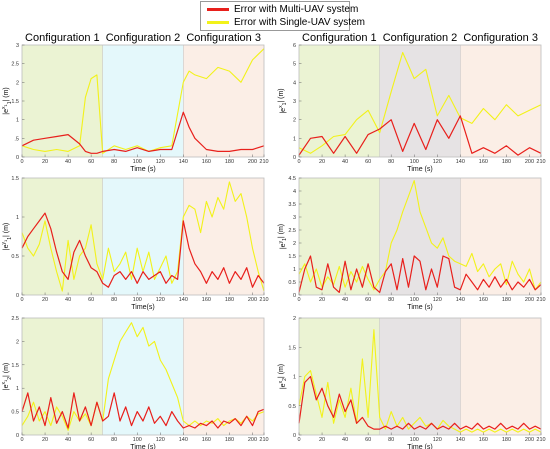 The image size is (550, 449). What do you see at coordinates (7, 237) in the screenshot?
I see `y-axis-label: |ey11| (m)` at bounding box center [7, 237].